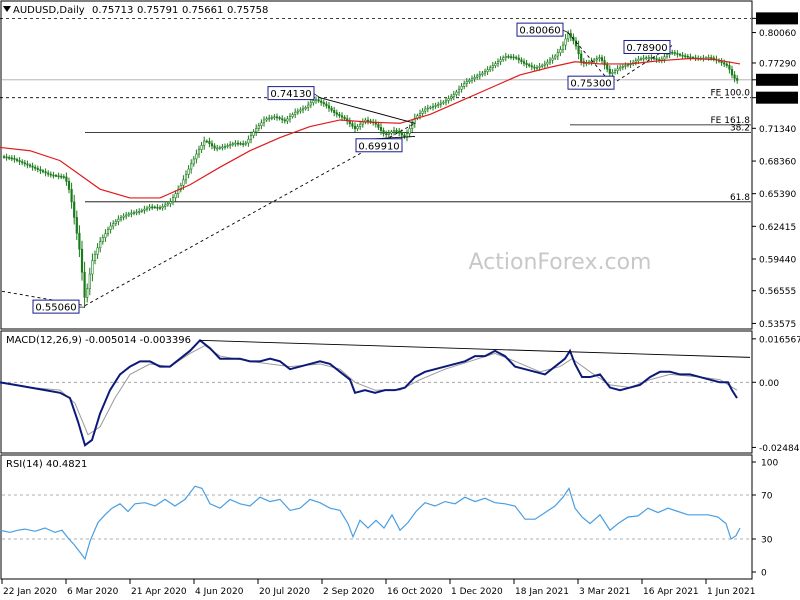  I want to click on macd-title: MACD(12,26,9) -0.005014 -0.003396, so click(98, 340).